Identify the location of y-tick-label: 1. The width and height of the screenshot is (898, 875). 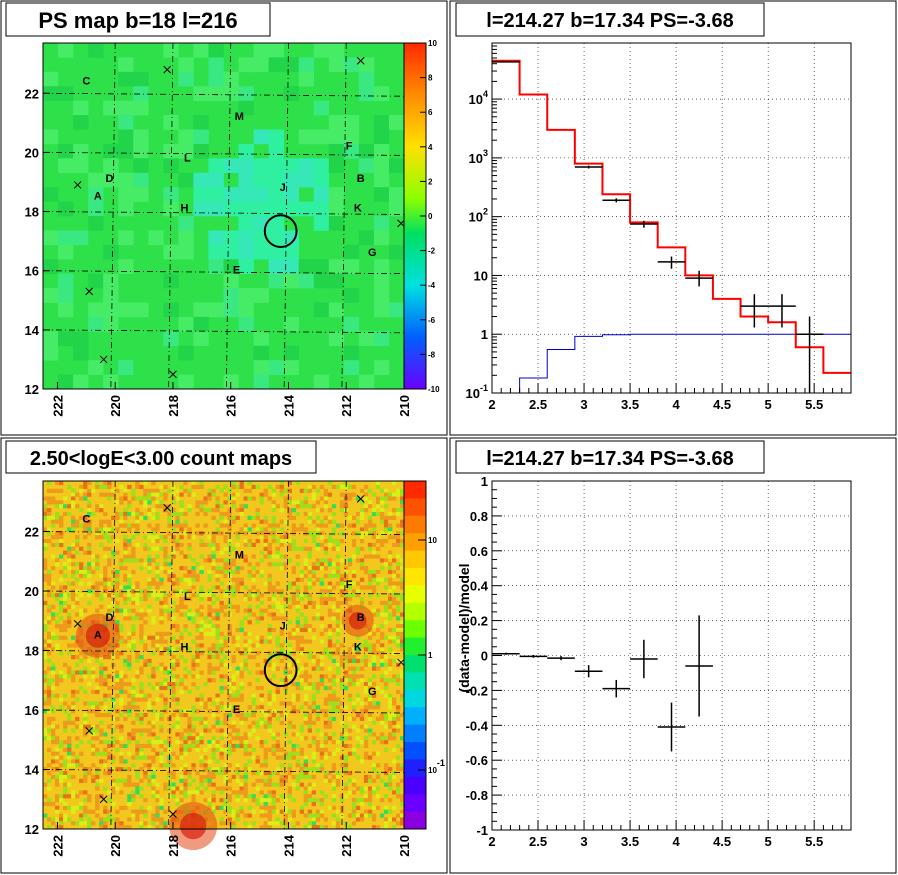
(484, 334).